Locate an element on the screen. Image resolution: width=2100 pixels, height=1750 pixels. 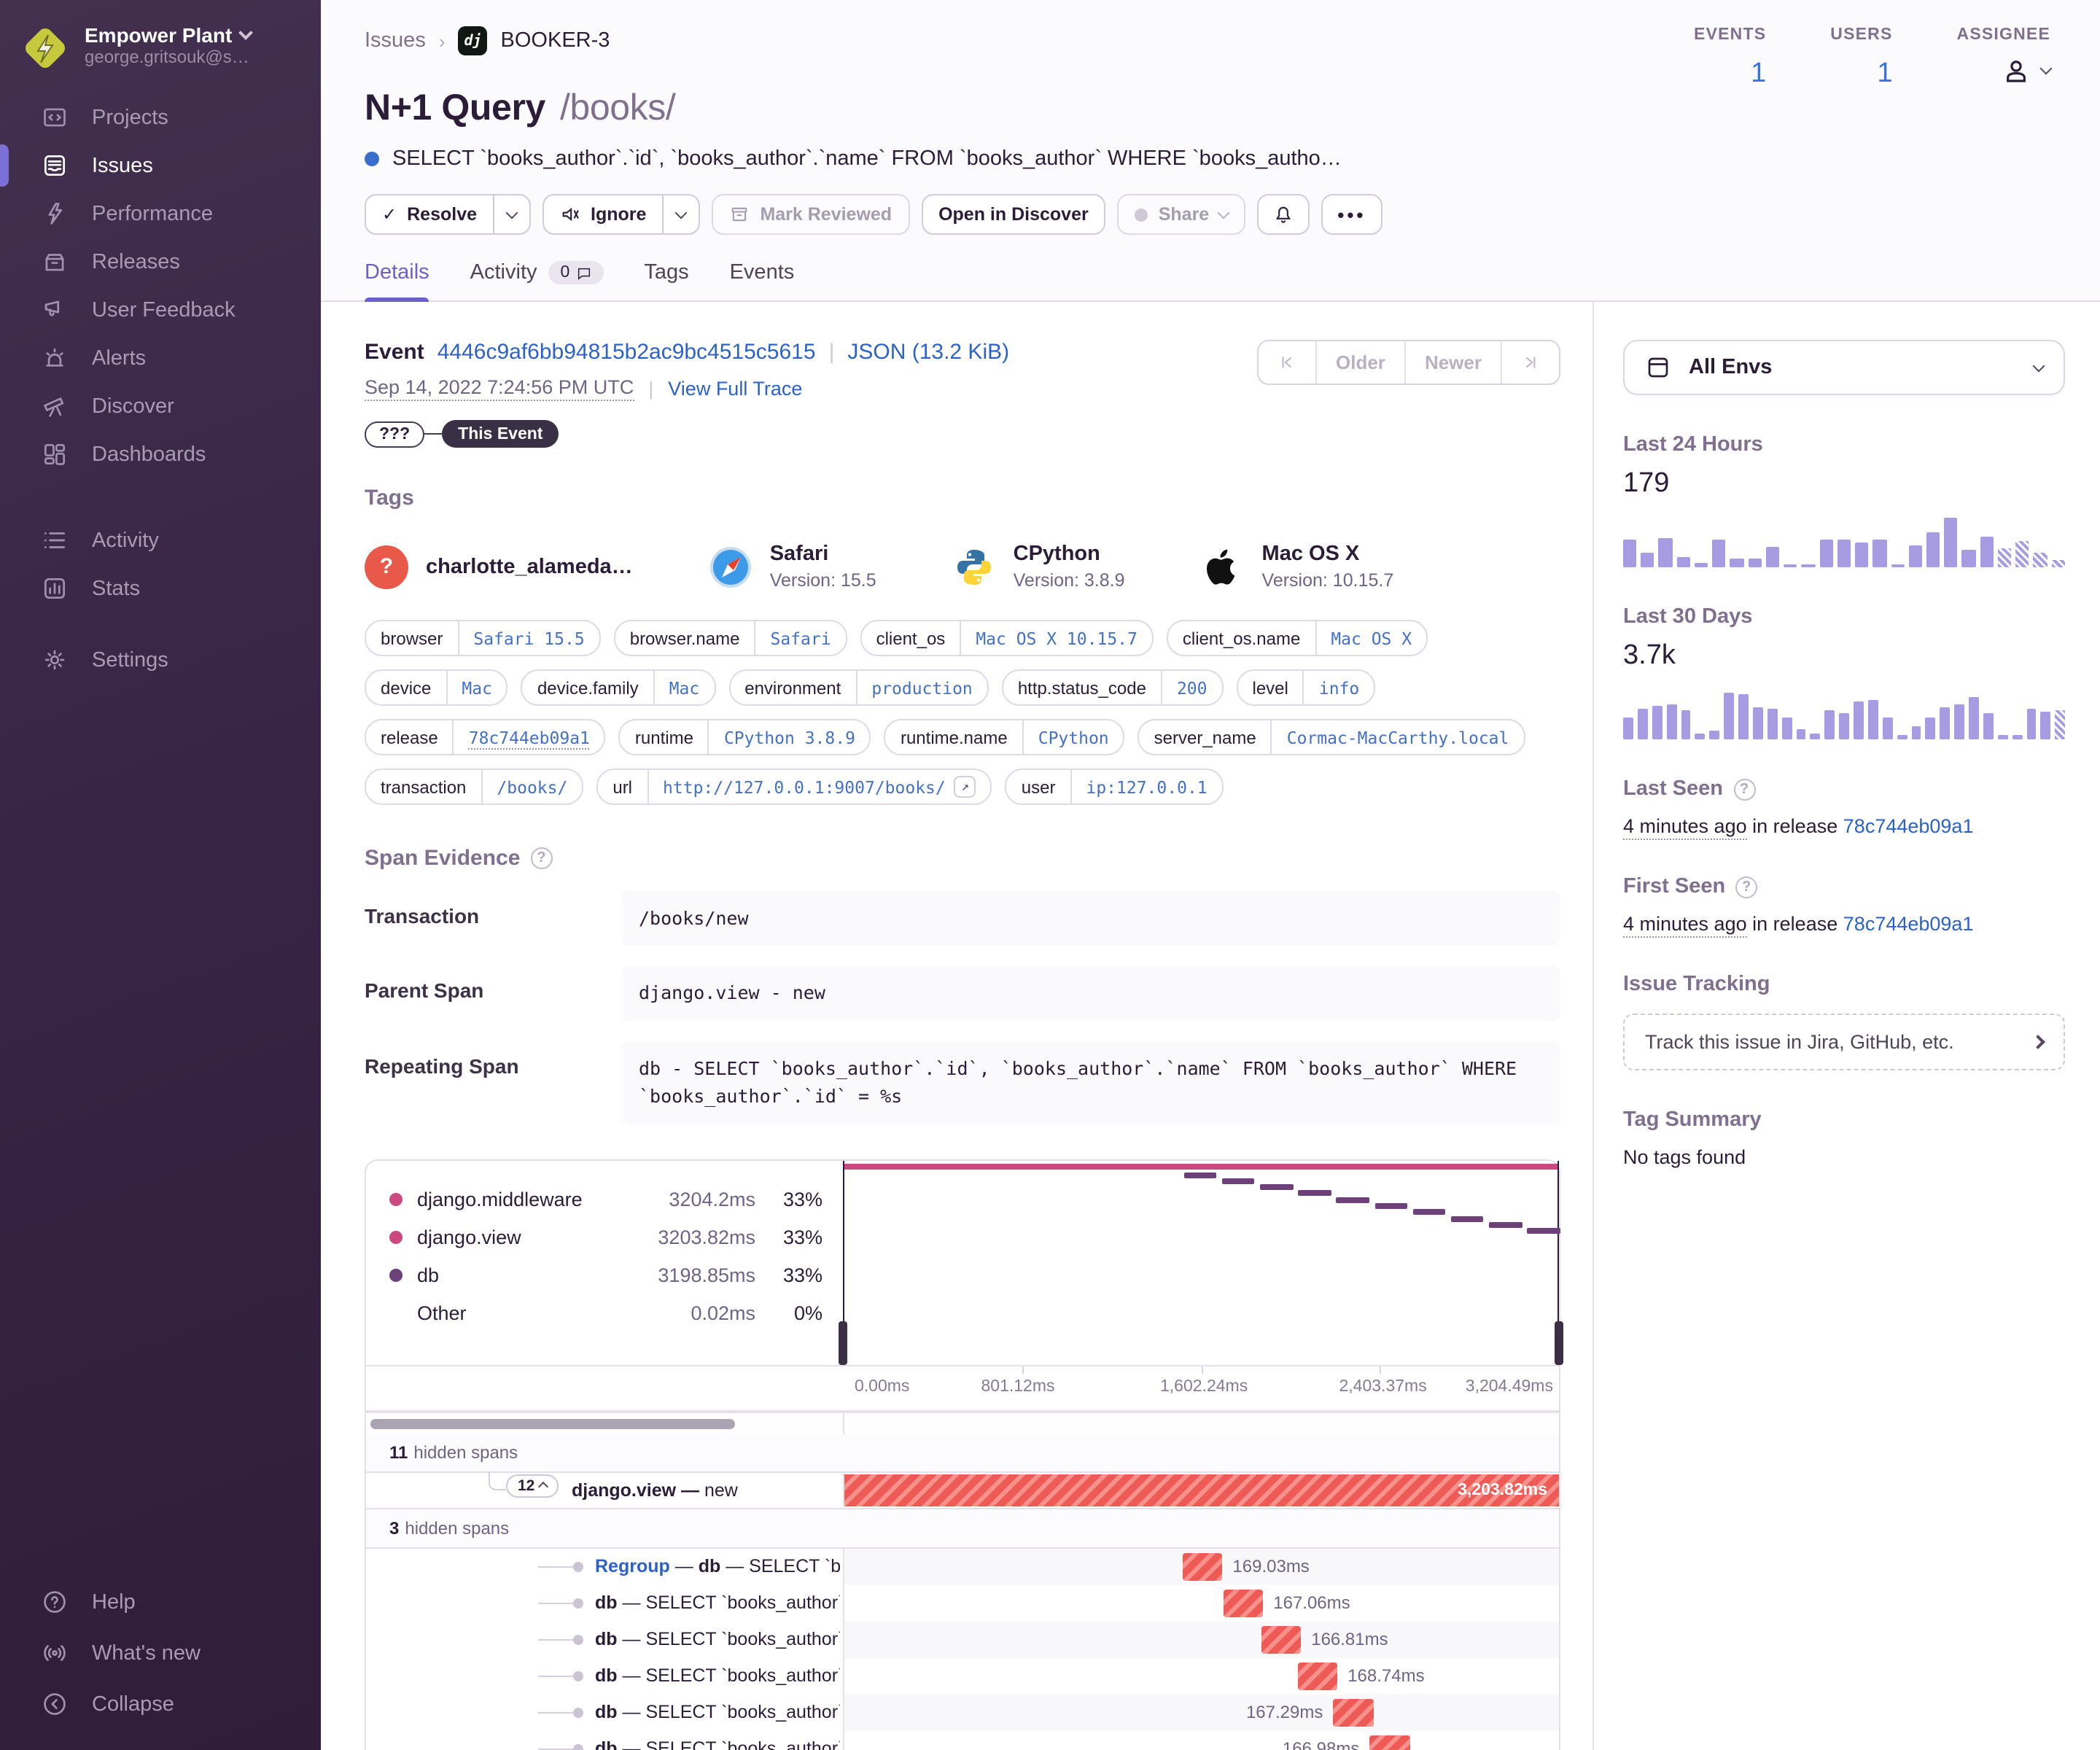
span-row: db — SELECT `books_author` 167.06ms is located at coordinates (962, 1602).